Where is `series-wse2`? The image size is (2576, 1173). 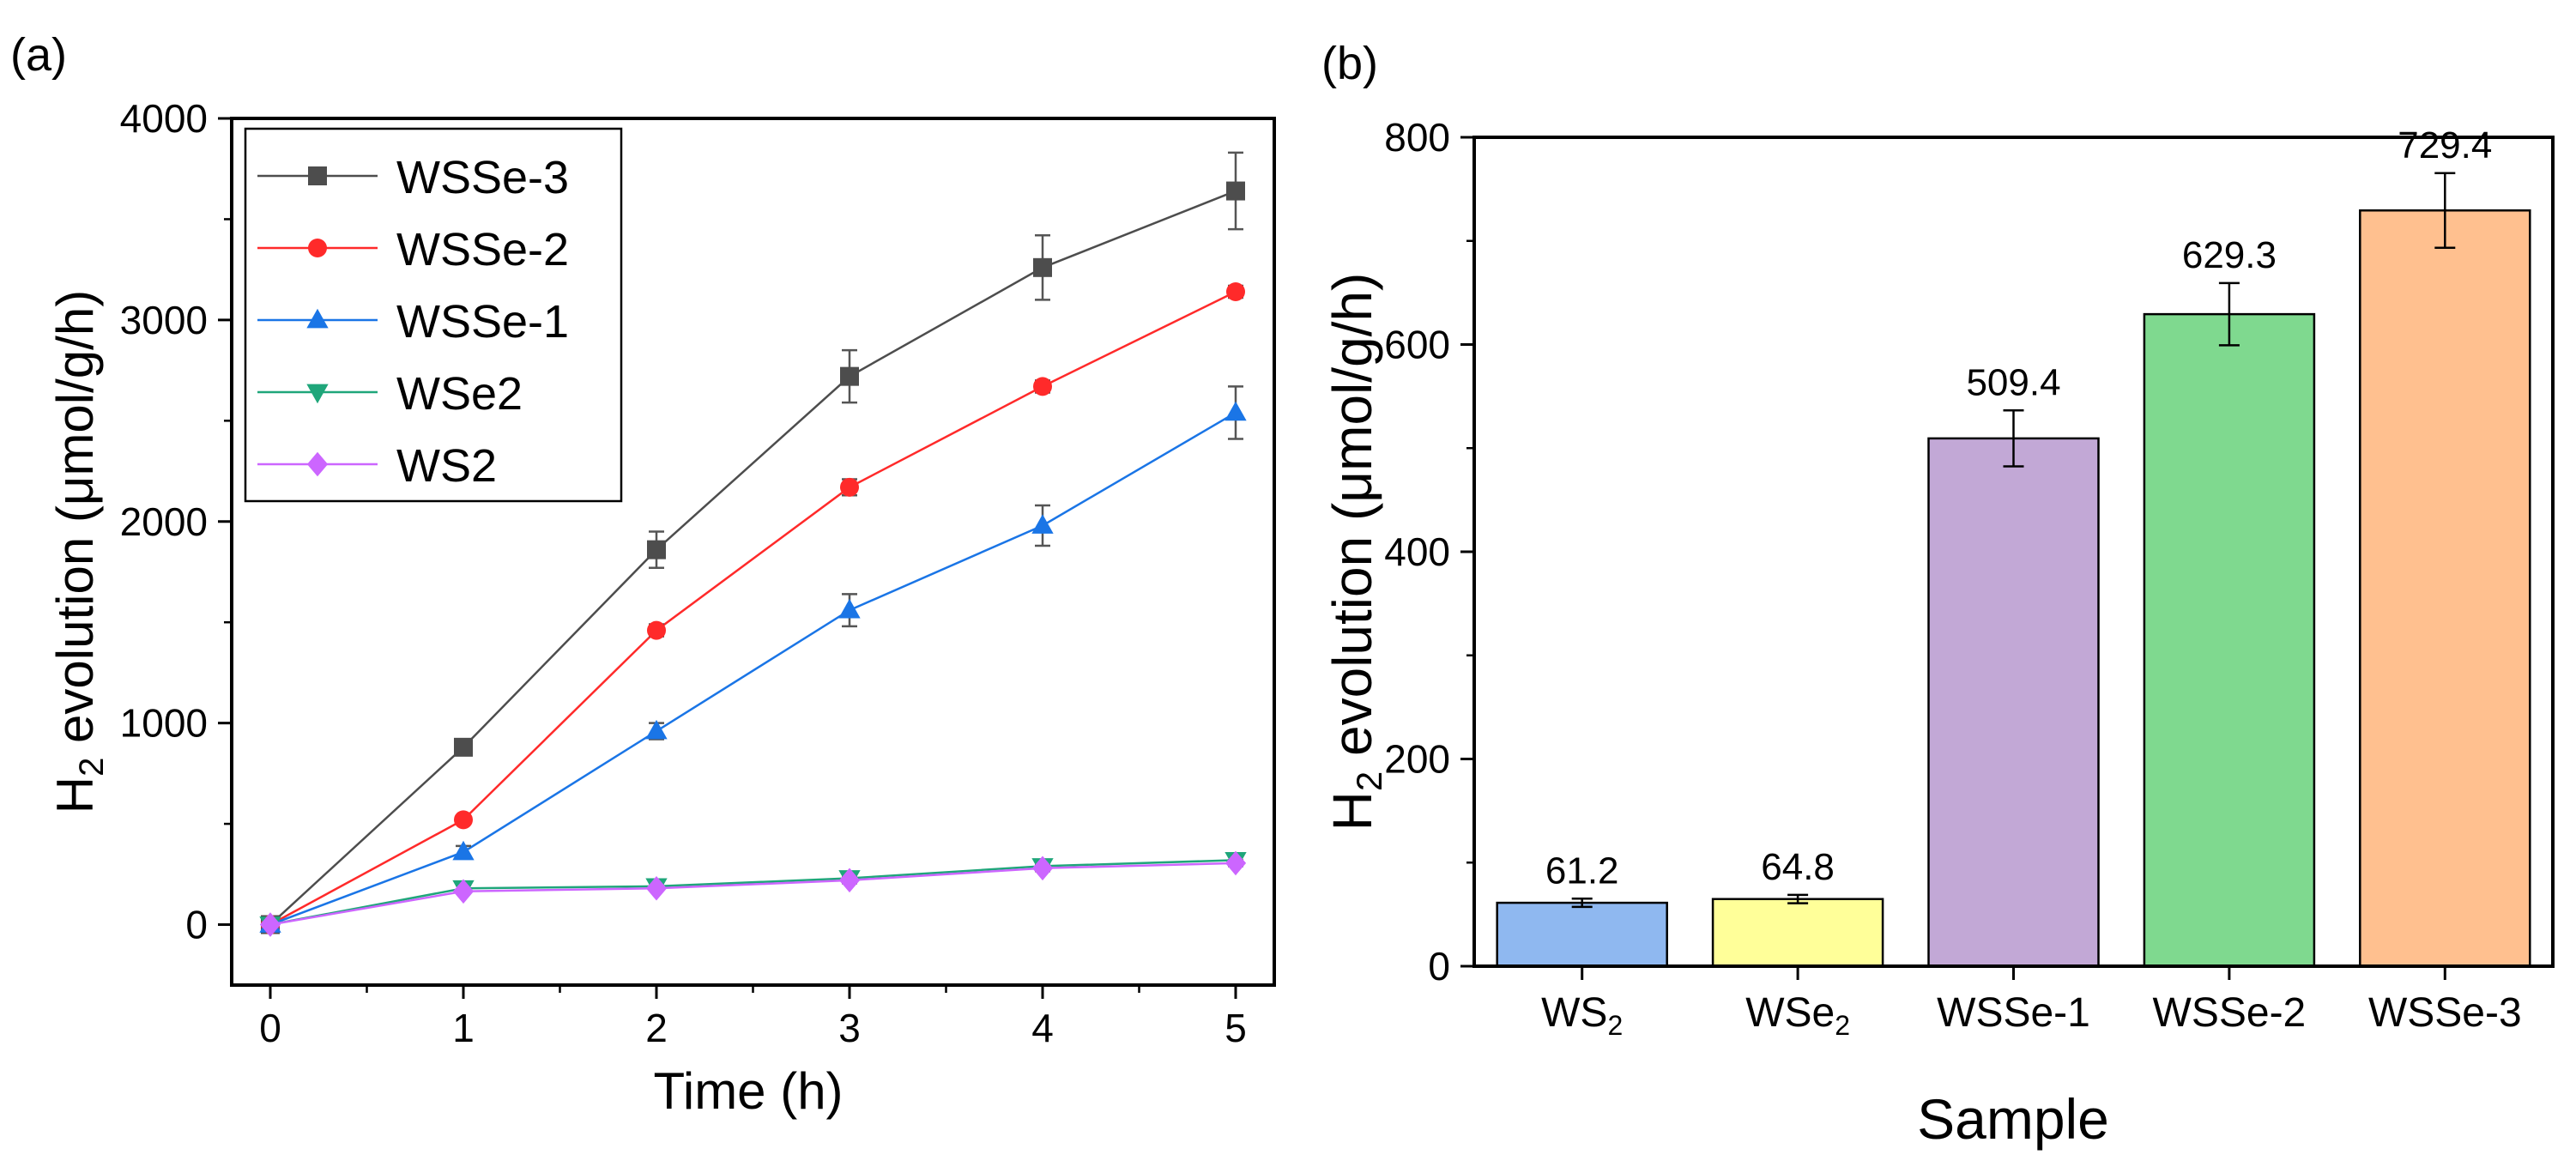
series-wse2 is located at coordinates (753, 894).